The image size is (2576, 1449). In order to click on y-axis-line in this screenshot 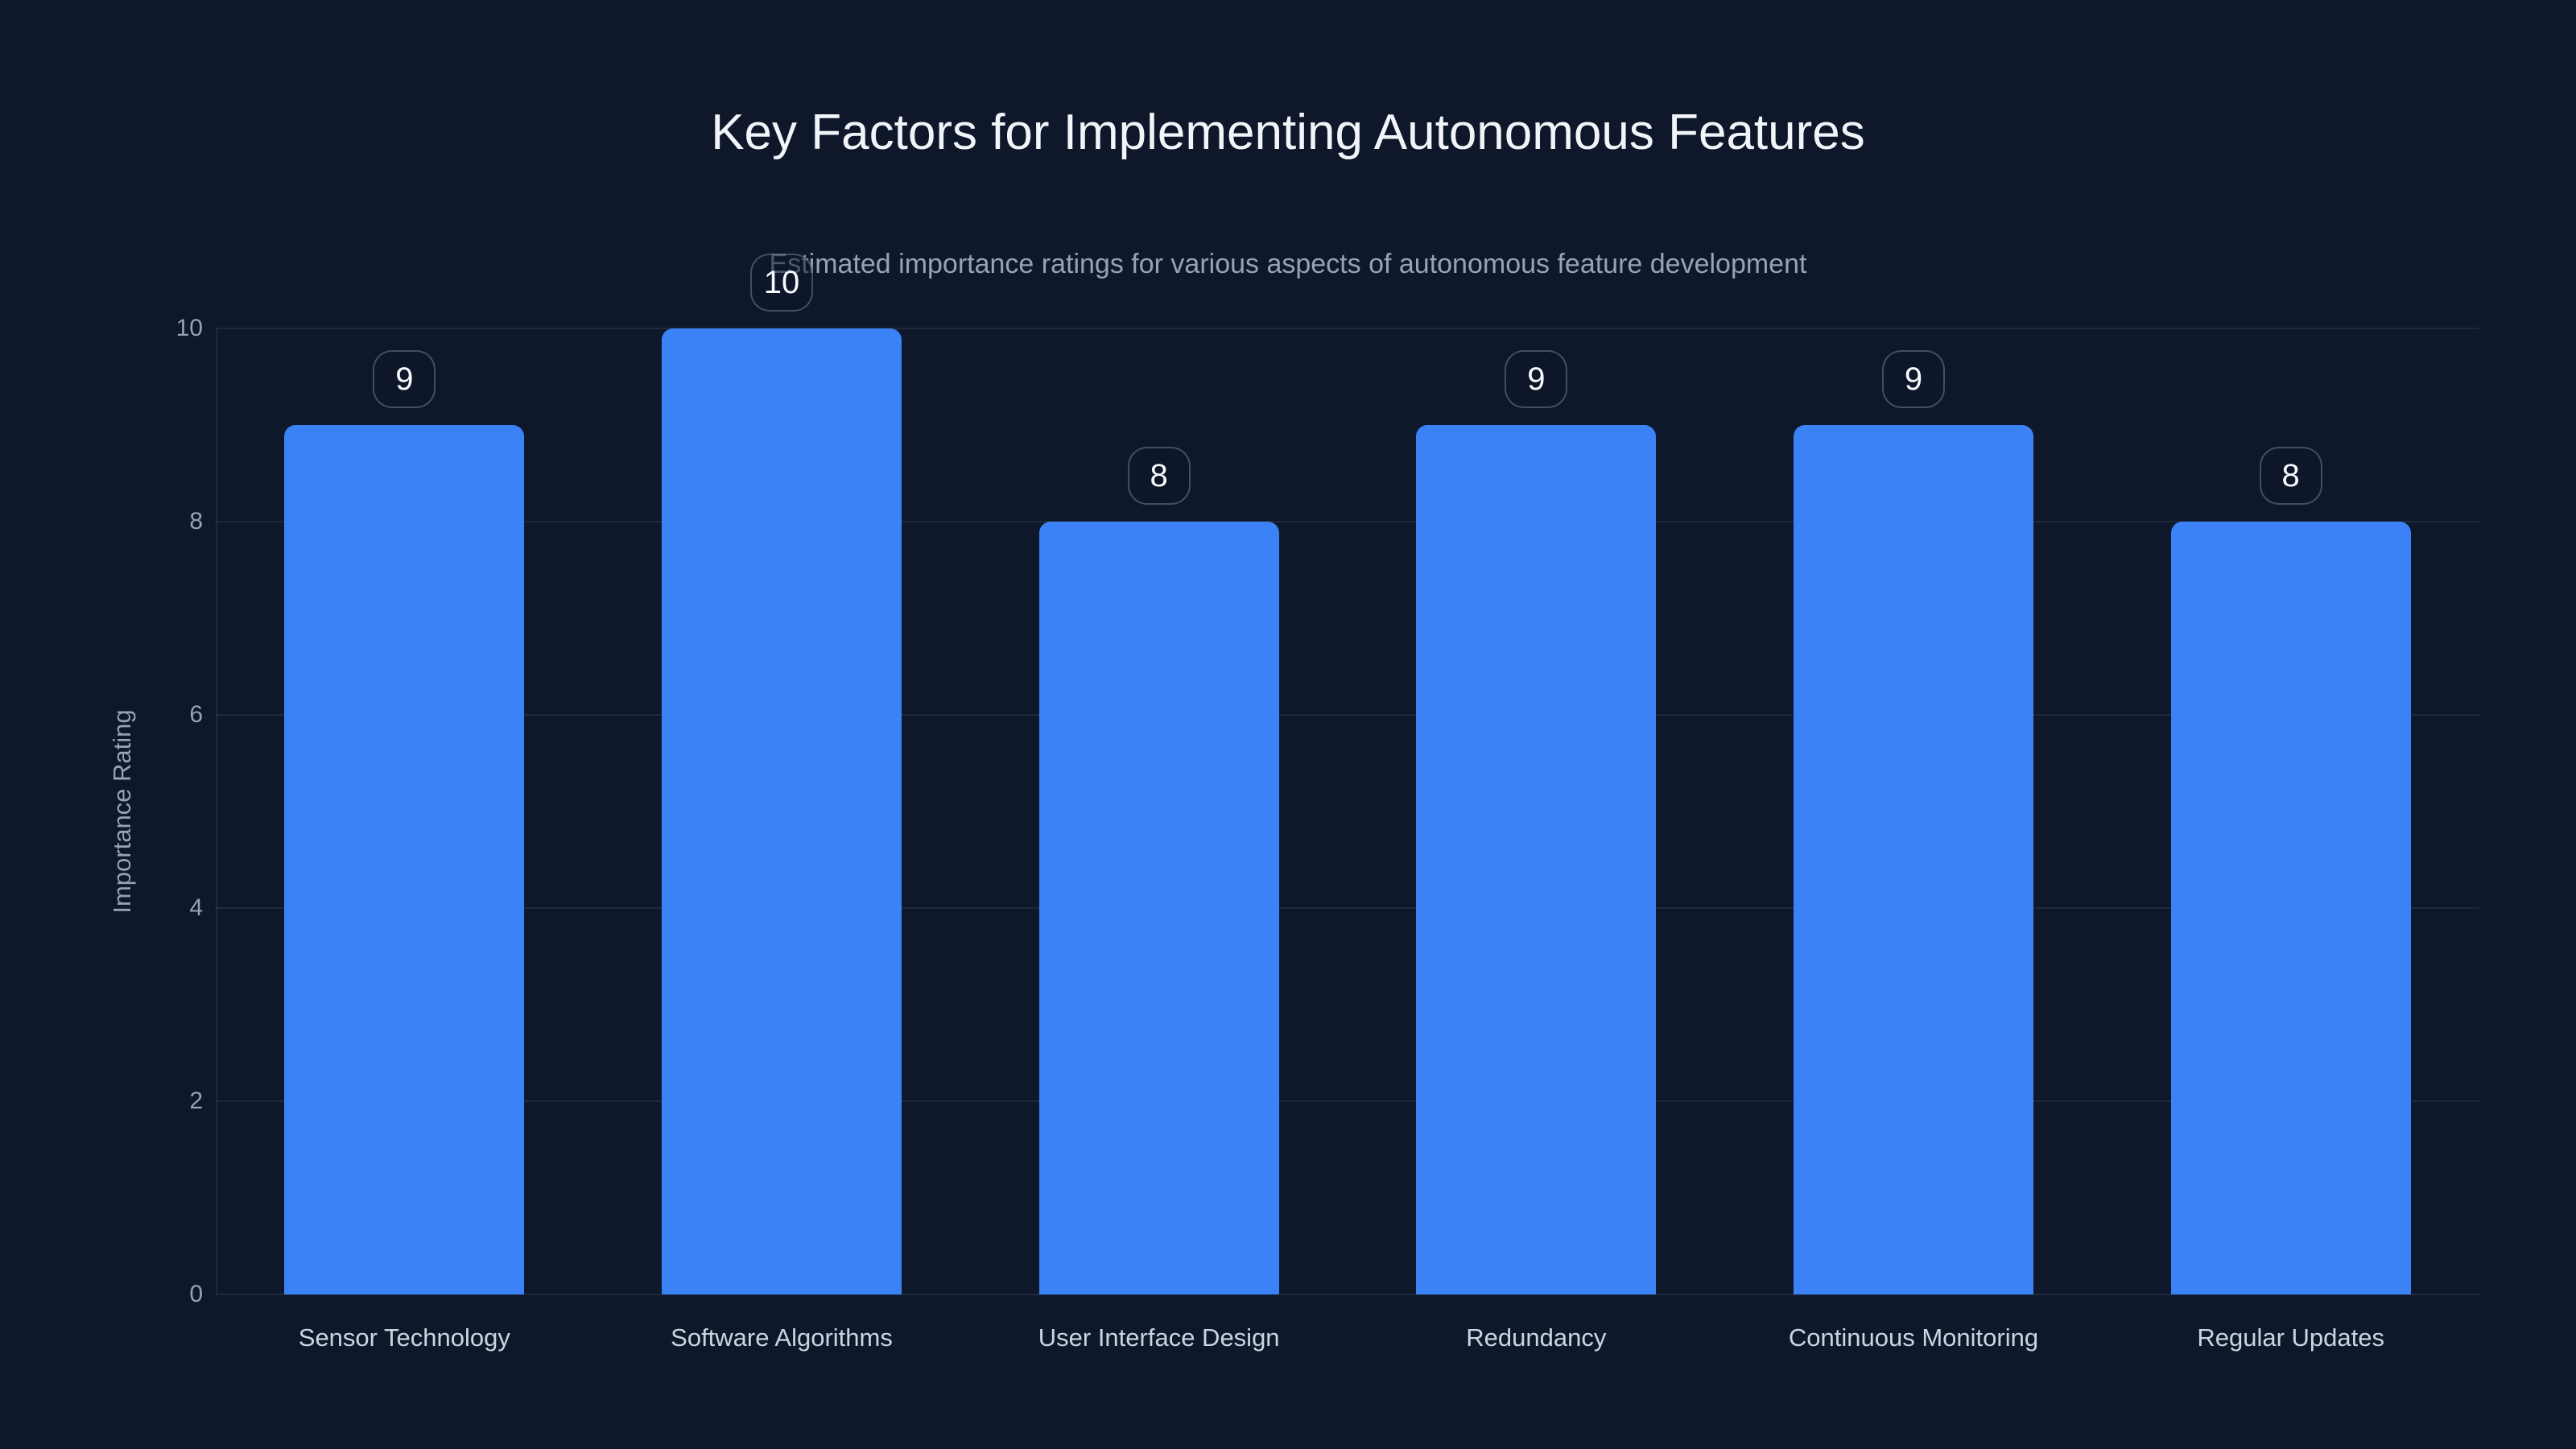, I will do `click(216, 811)`.